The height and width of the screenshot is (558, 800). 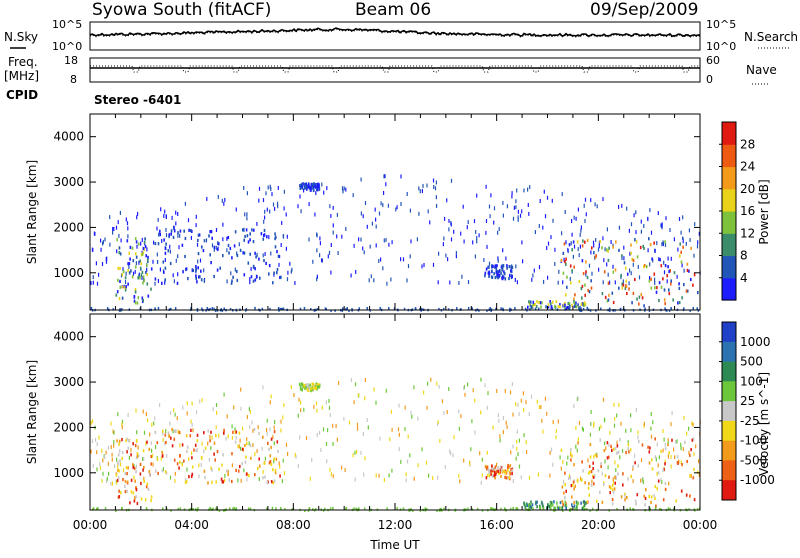 I want to click on colorbar-swatch, so click(x=729, y=332).